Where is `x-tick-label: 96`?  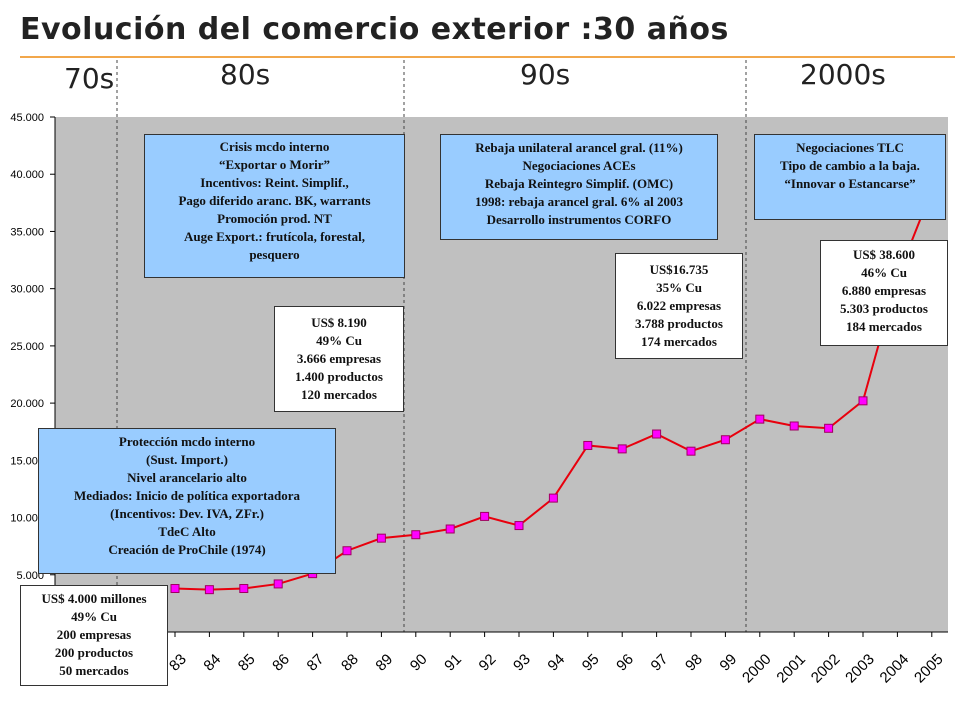
x-tick-label: 96 is located at coordinates (625, 663).